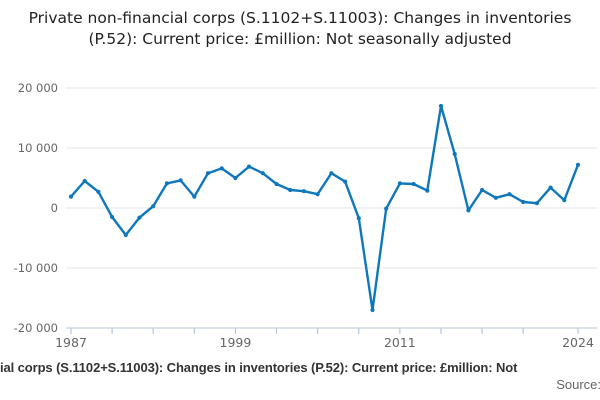  I want to click on x-tick-label: 2011, so click(400, 342).